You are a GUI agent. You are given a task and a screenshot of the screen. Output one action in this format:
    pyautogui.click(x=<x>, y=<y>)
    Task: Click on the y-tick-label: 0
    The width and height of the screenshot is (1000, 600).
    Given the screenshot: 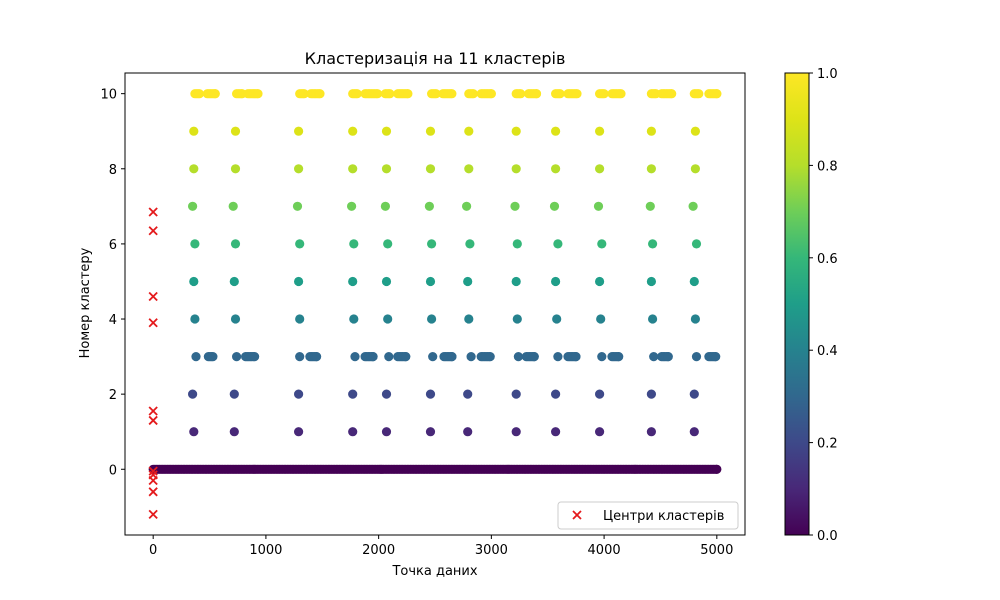 What is the action you would take?
    pyautogui.click(x=113, y=470)
    